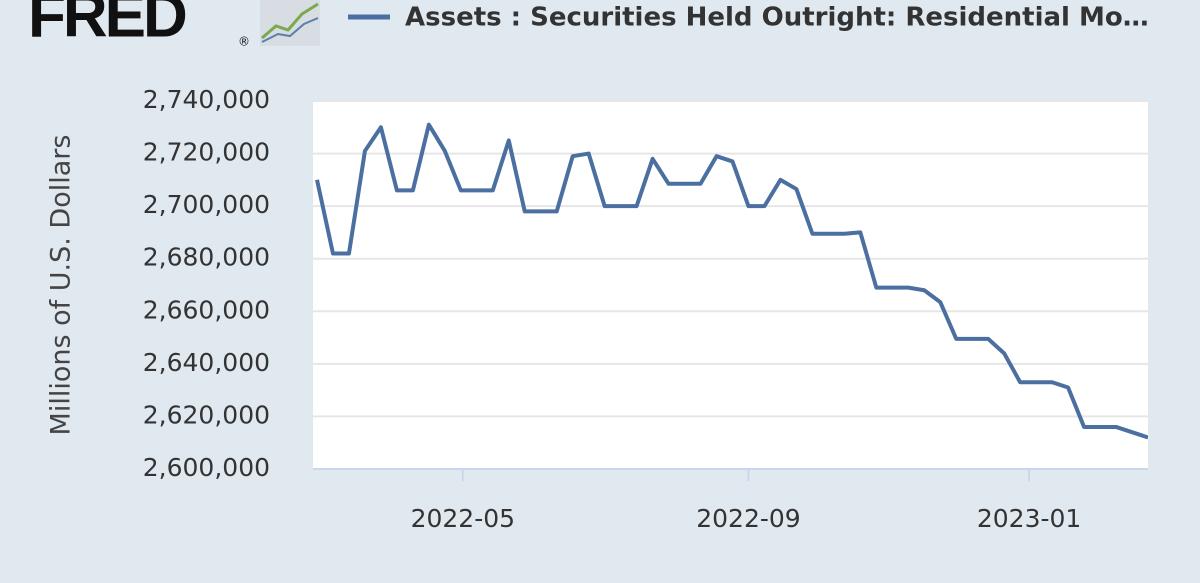  Describe the element at coordinates (290, 23) in the screenshot. I see `logo-icon` at that location.